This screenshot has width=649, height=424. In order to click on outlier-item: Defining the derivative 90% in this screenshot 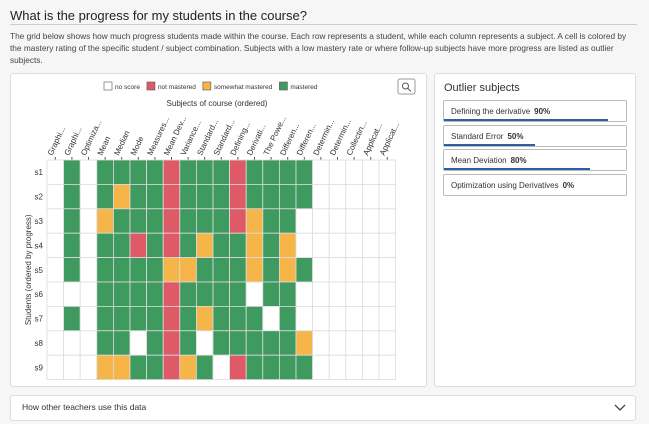, I will do `click(535, 111)`.